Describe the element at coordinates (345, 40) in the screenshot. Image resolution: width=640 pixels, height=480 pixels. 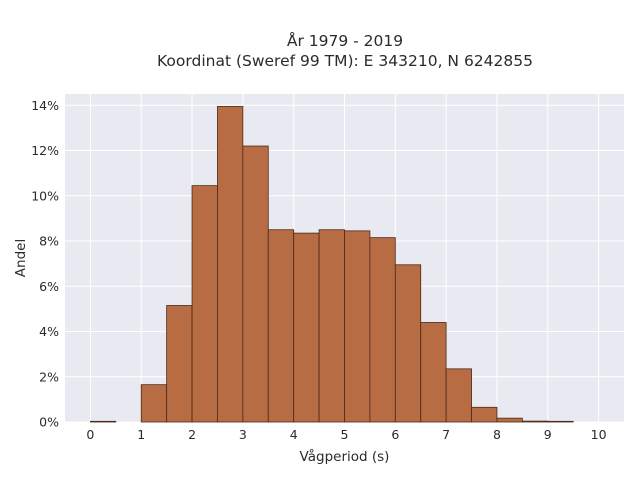
I see `chart-title: År 1979 - 2019` at that location.